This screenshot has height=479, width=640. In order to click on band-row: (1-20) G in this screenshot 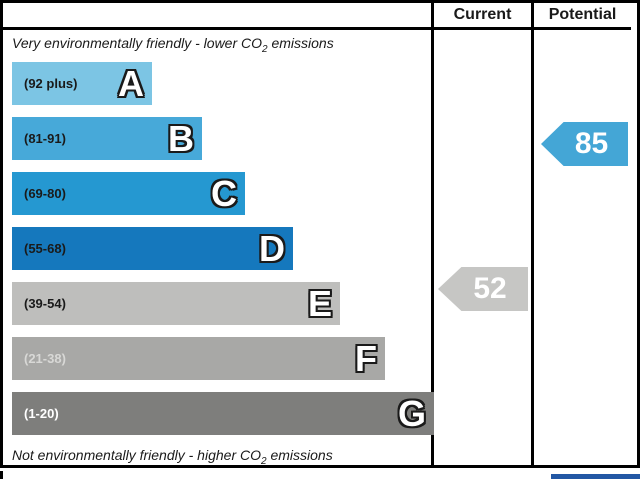, I will do `click(223, 413)`.